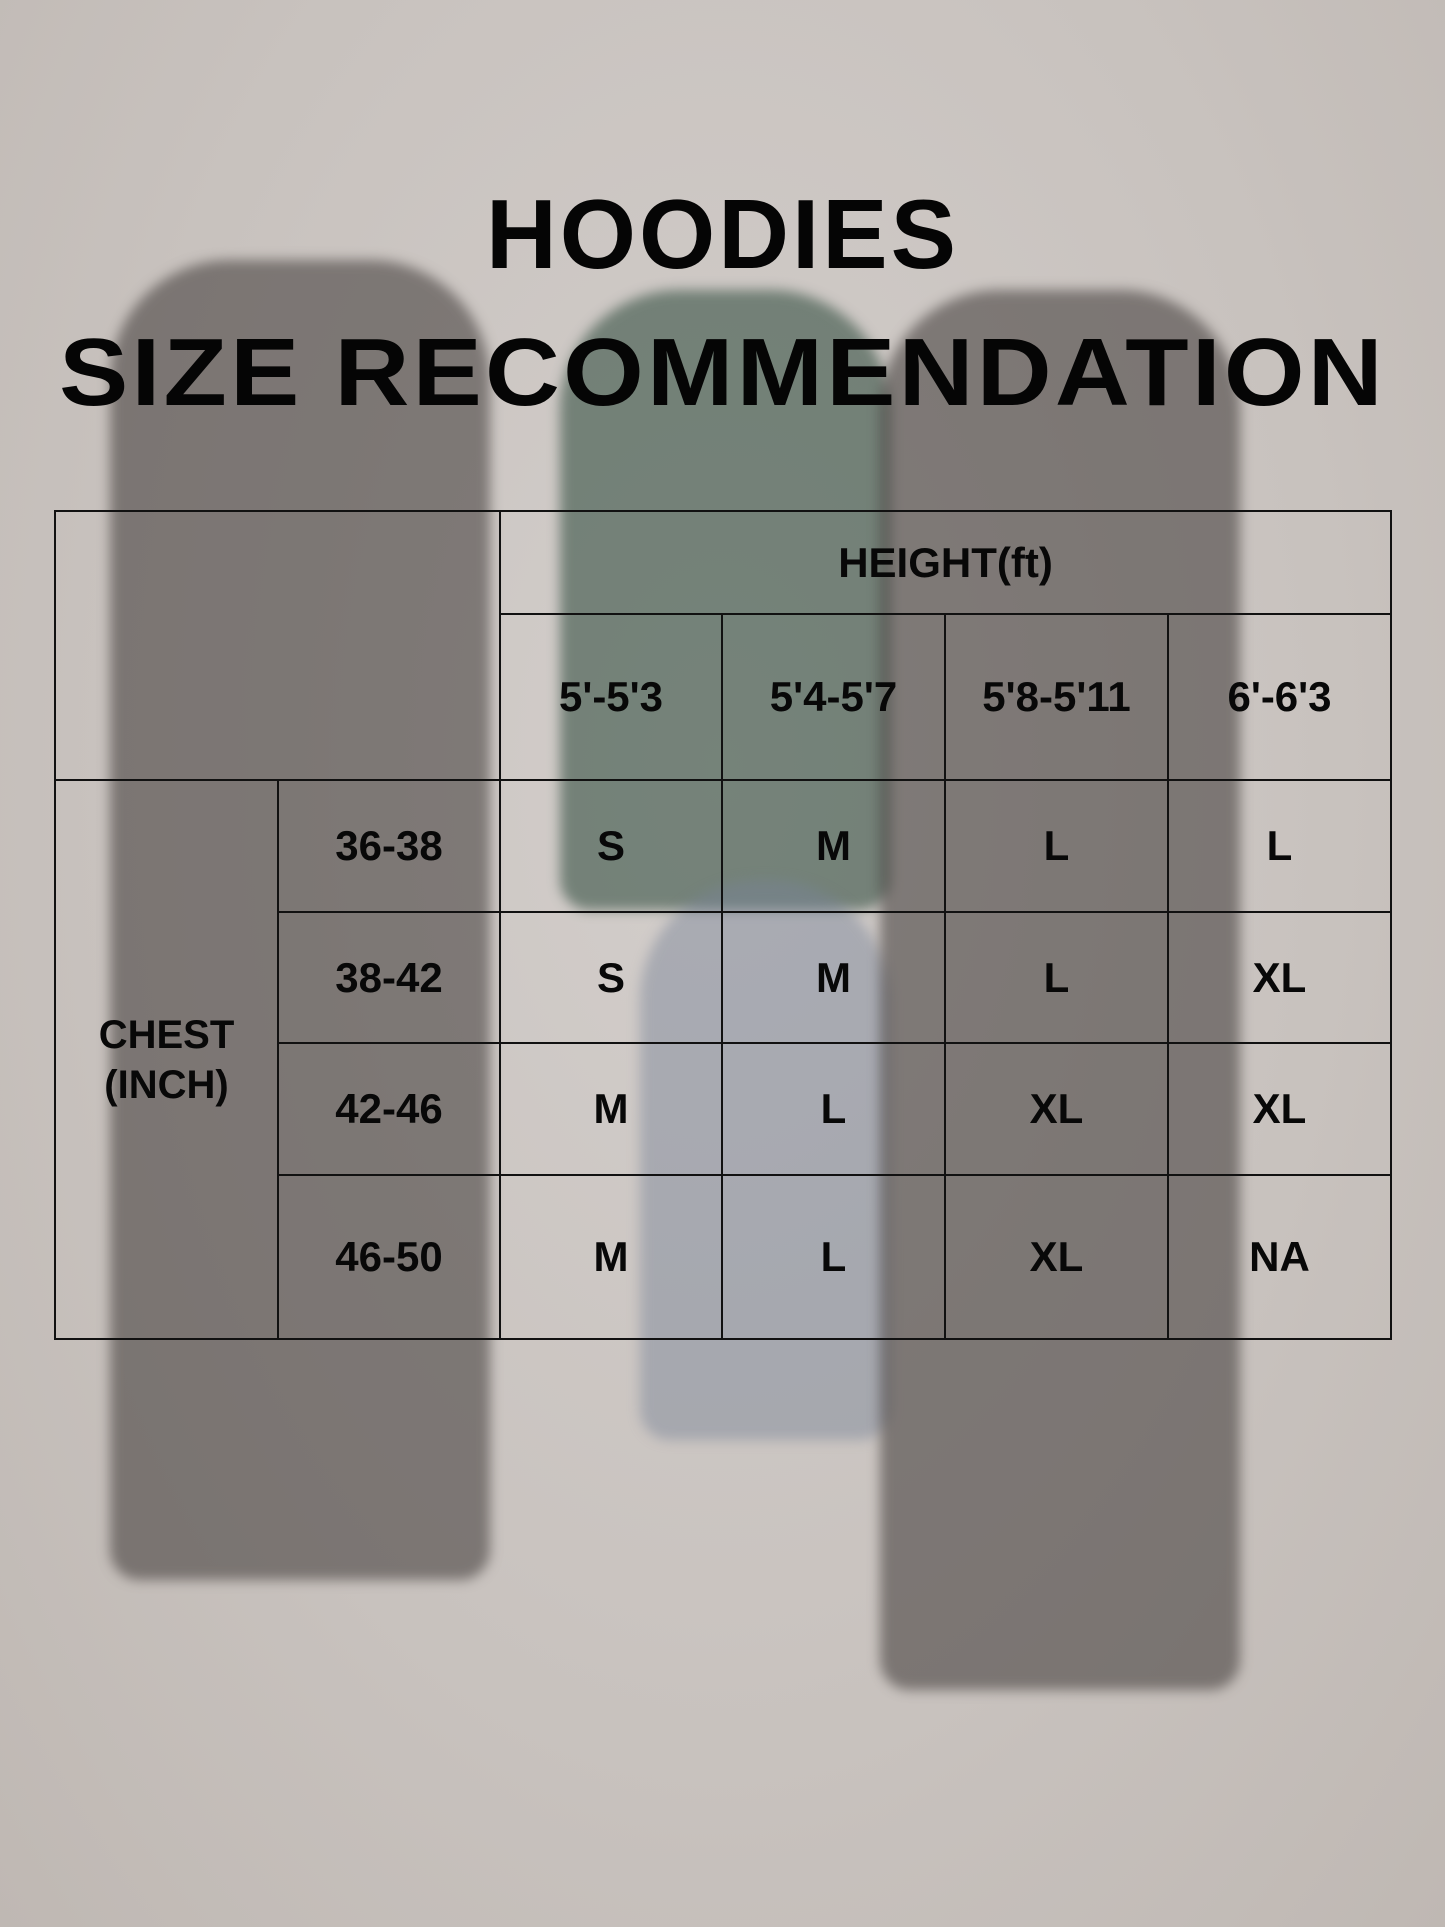  I want to click on chest-label: CHEST (INCH), so click(166, 1059).